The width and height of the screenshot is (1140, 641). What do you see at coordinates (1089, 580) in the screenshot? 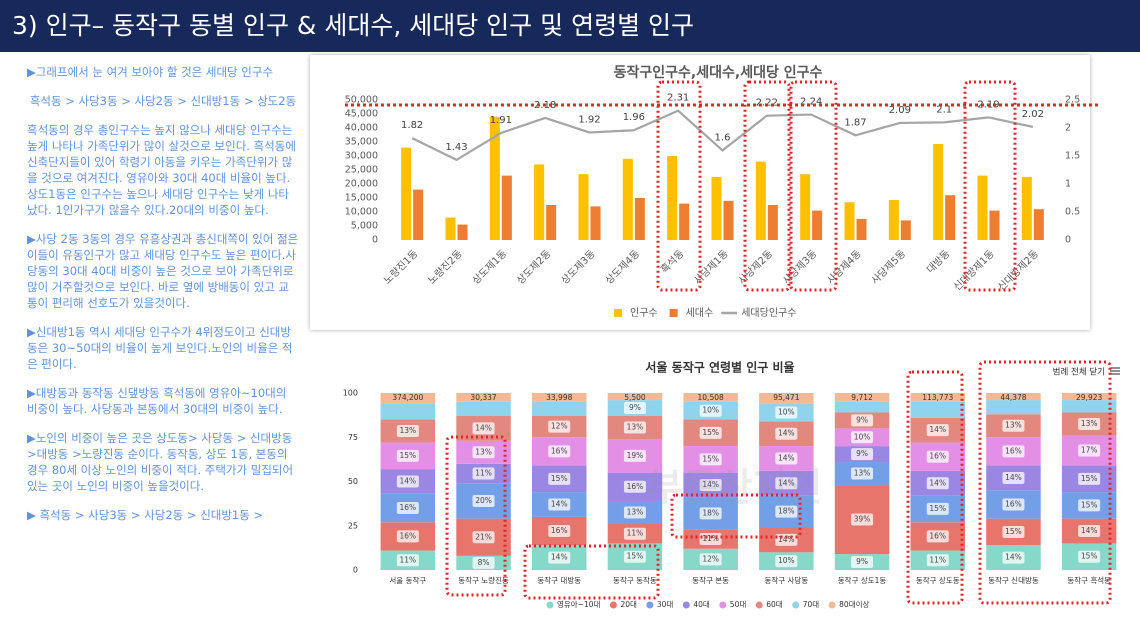
I see `x-tick-label: 동작구 흑석동` at bounding box center [1089, 580].